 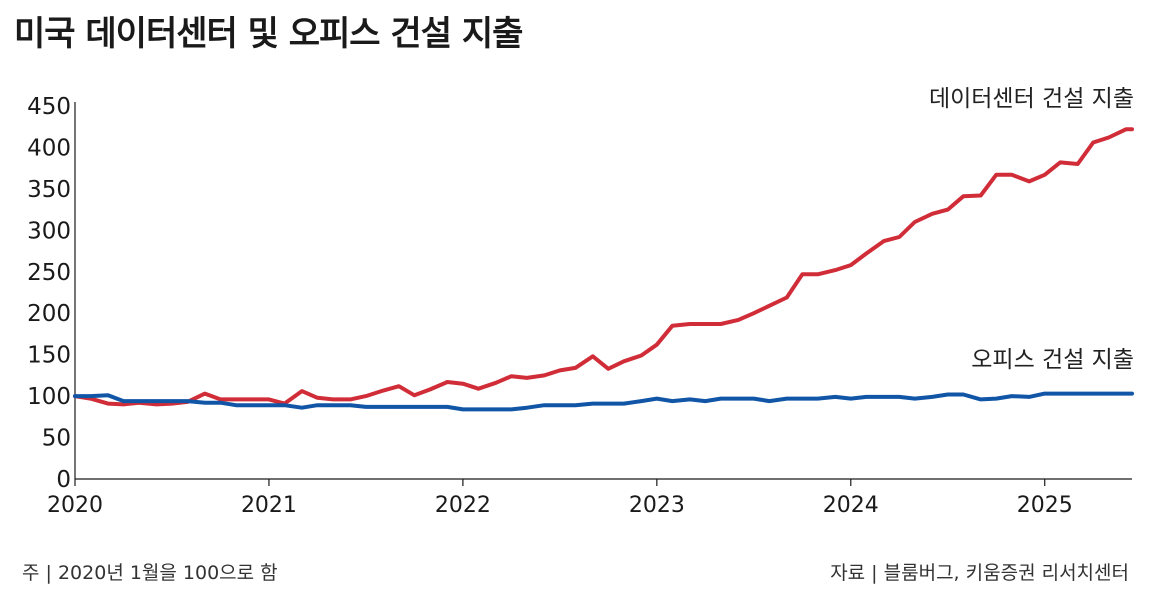 What do you see at coordinates (603, 401) in the screenshot?
I see `series-line-office` at bounding box center [603, 401].